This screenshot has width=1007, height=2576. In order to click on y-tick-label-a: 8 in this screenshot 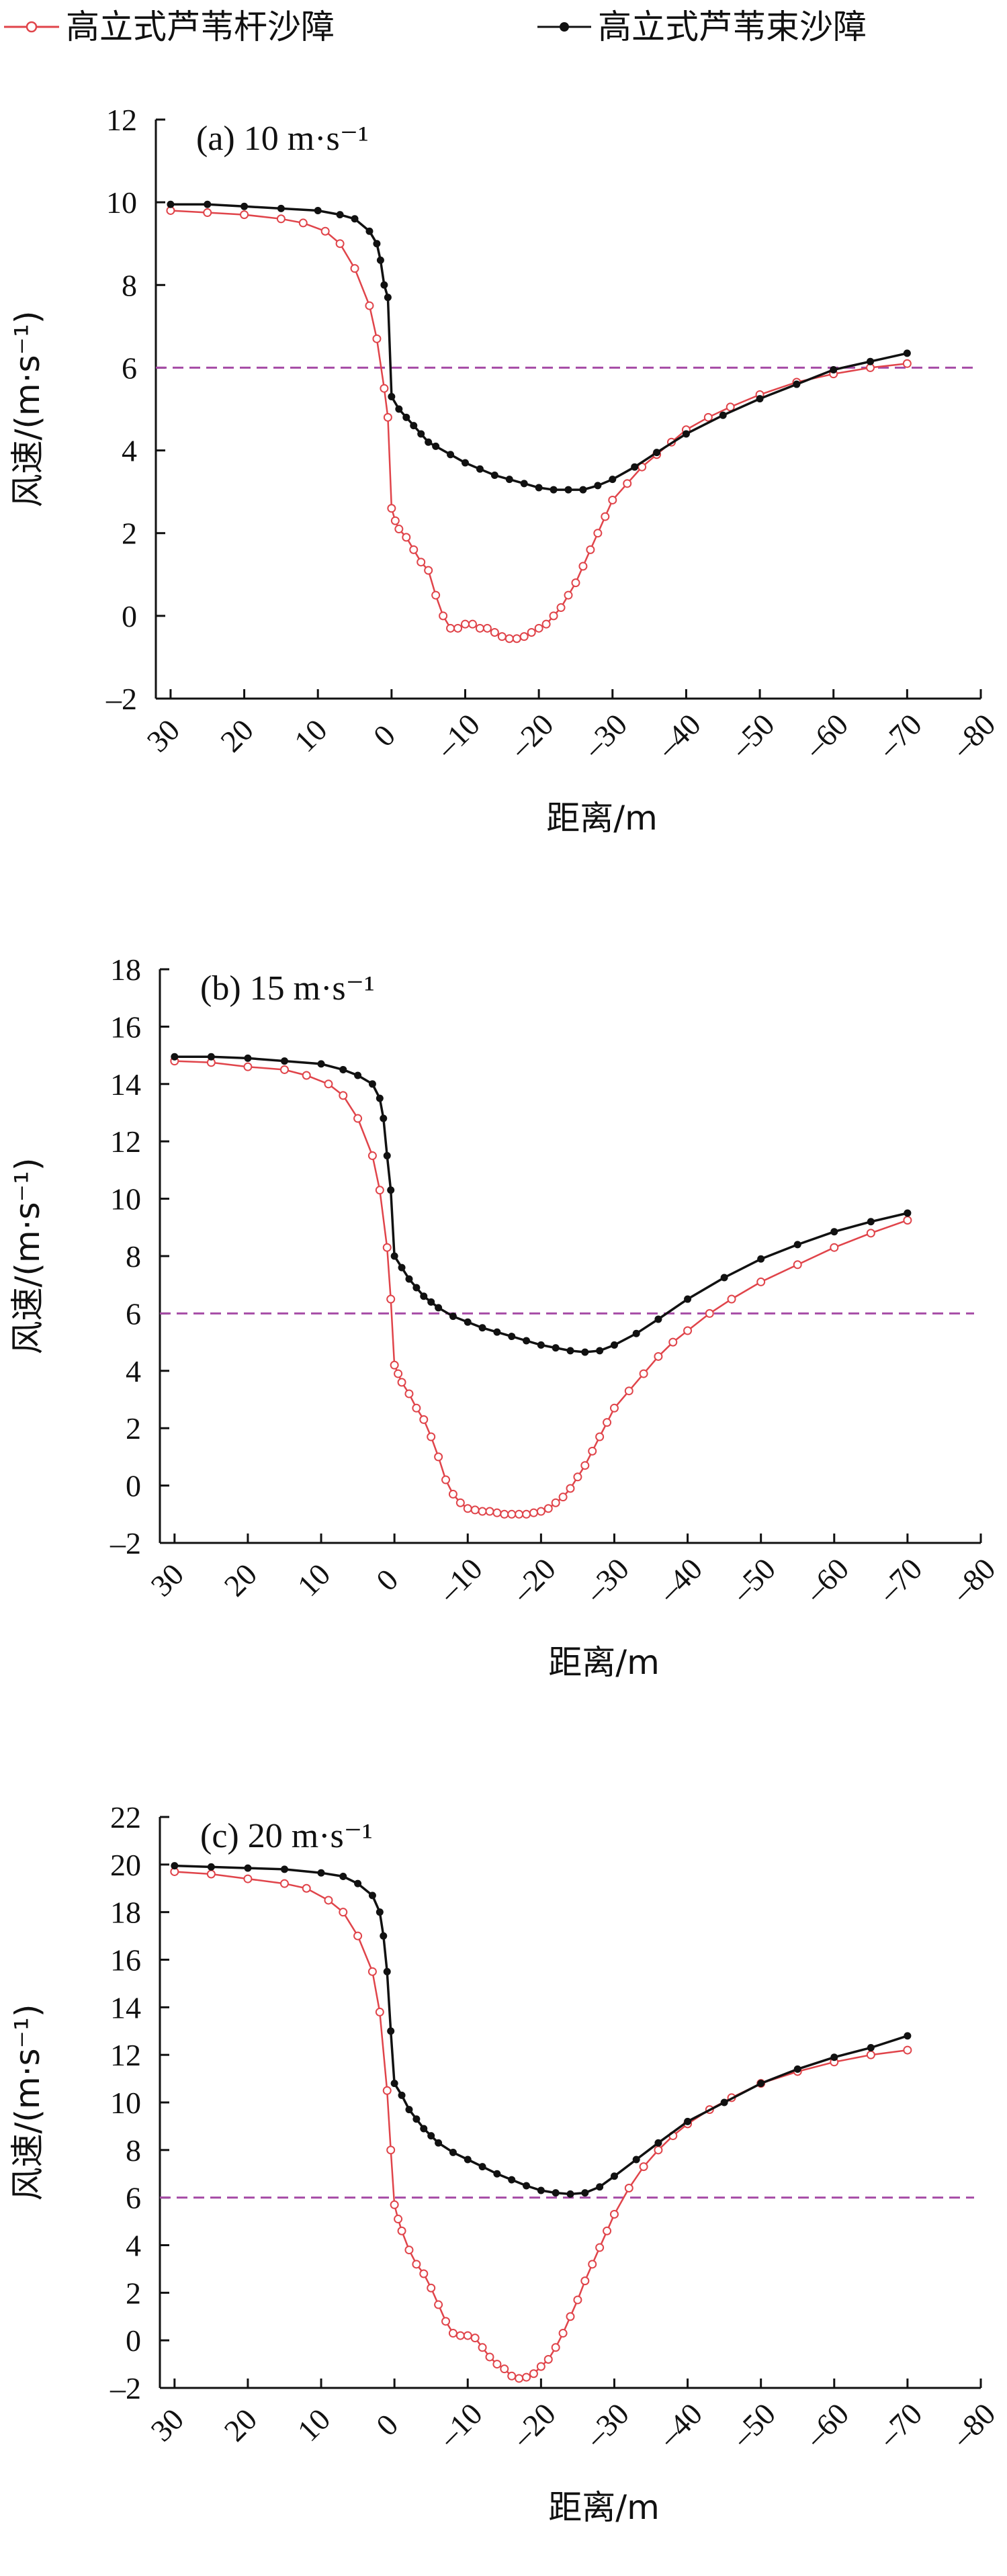, I will do `click(129, 285)`.